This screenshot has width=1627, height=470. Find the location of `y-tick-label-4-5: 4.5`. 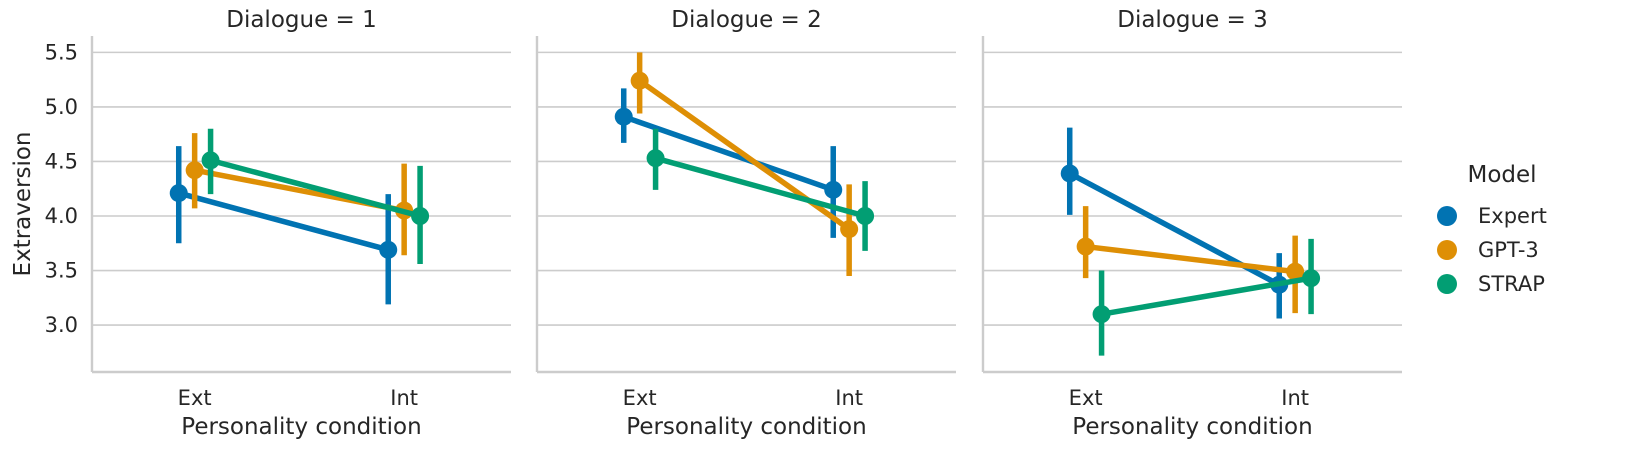

y-tick-label-4-5: 4.5 is located at coordinates (61, 161).